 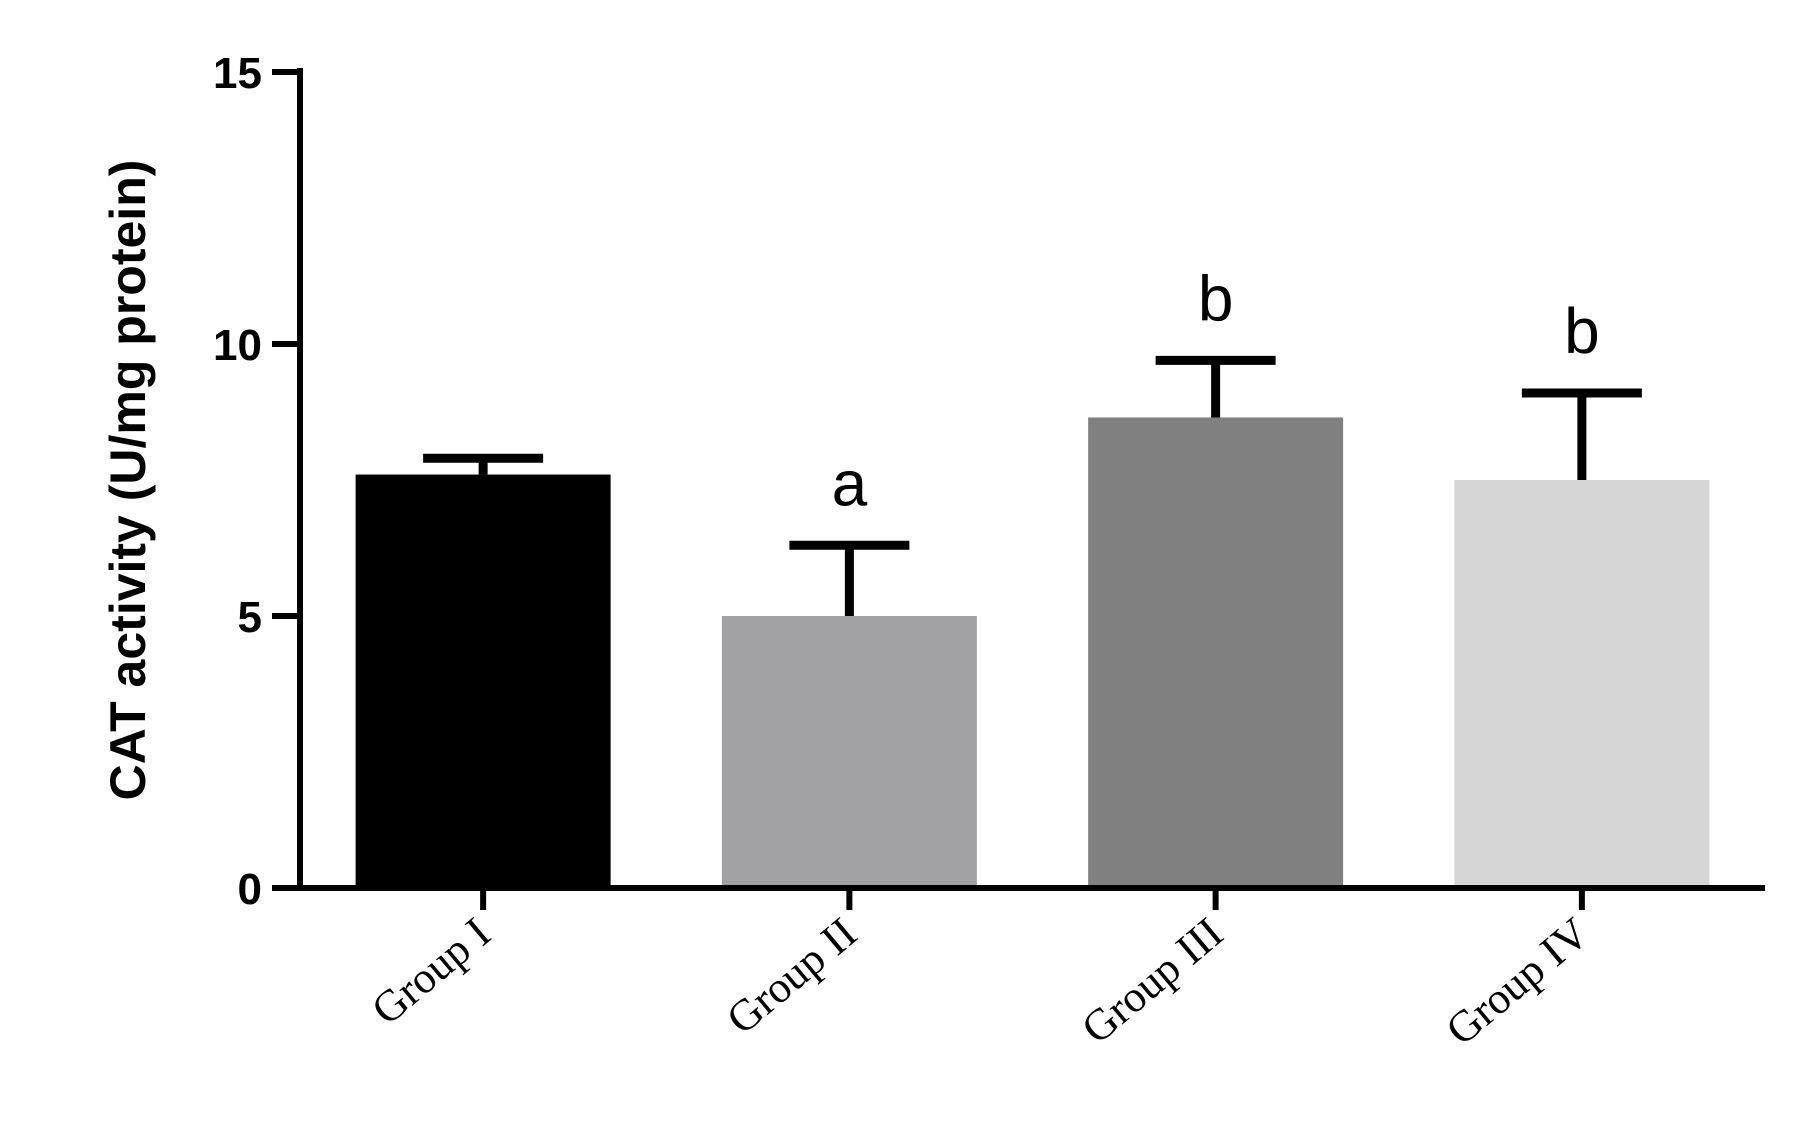 I want to click on x-category-label-4: Group IV, so click(x=1518, y=981).